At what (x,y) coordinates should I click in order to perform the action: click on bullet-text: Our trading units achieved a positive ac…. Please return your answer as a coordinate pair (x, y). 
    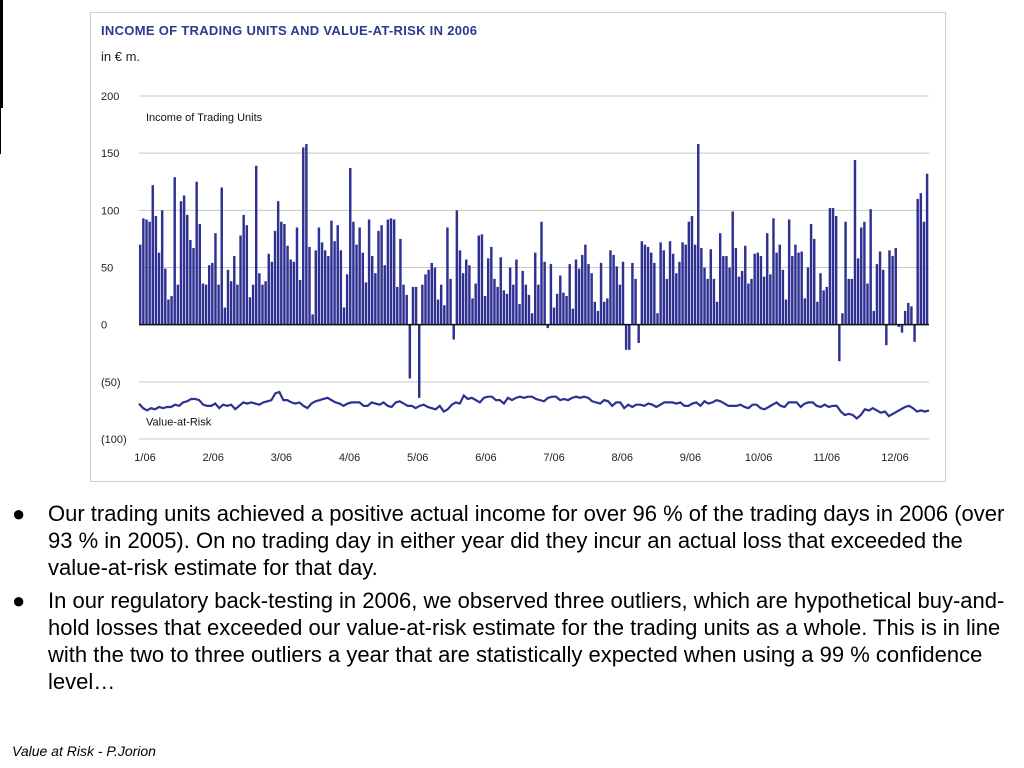
    Looking at the image, I should click on (526, 540).